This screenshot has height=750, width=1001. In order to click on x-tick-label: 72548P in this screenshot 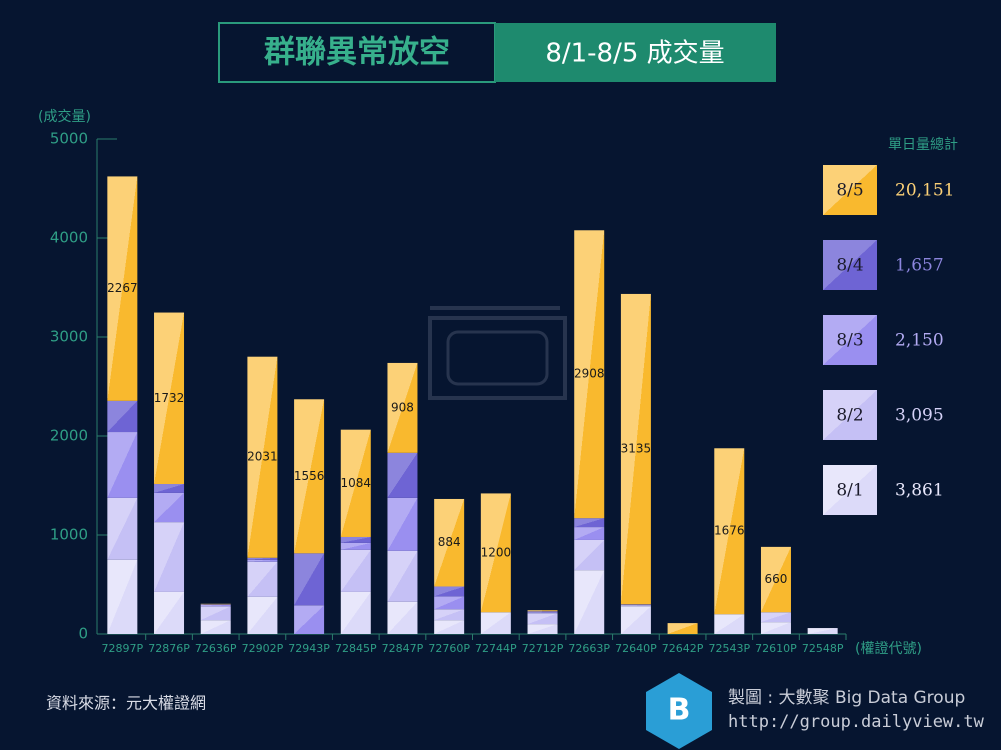, I will do `click(823, 648)`.